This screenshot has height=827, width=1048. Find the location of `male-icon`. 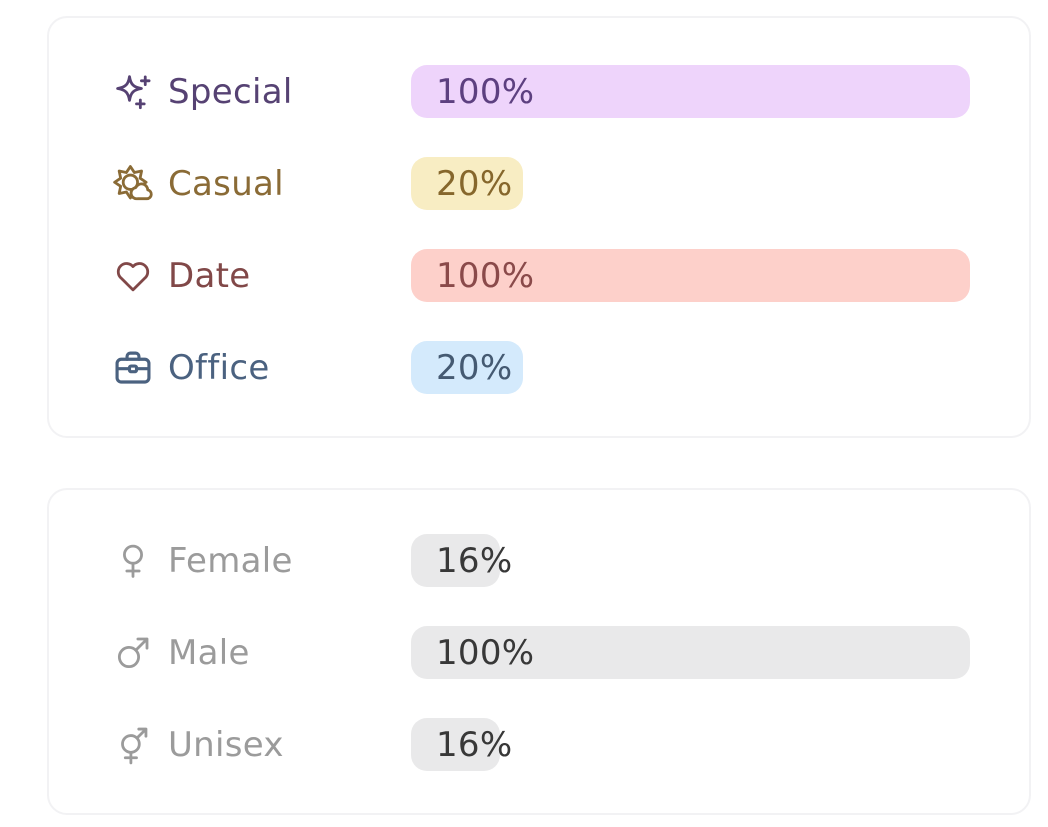

male-icon is located at coordinates (133, 653).